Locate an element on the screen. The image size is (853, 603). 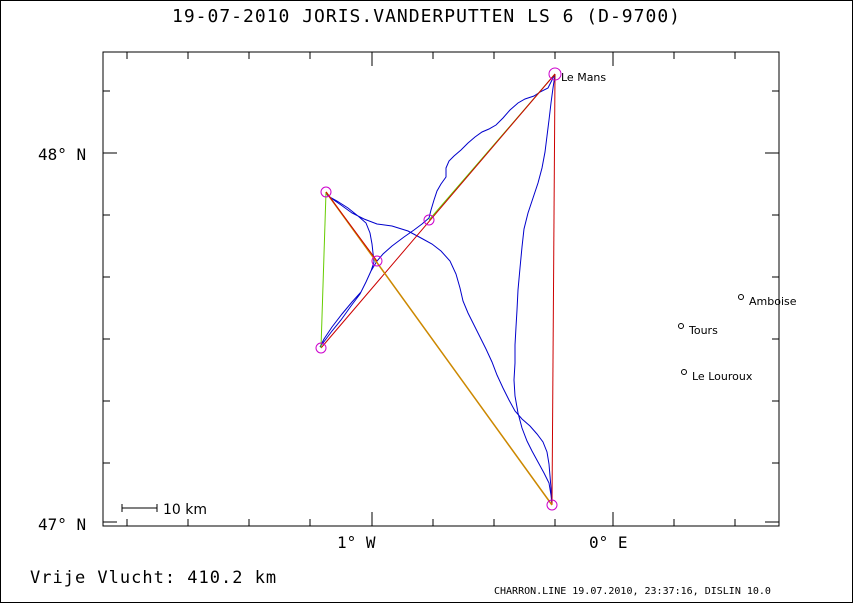
lon-label-1w: 1° W is located at coordinates (356, 542).